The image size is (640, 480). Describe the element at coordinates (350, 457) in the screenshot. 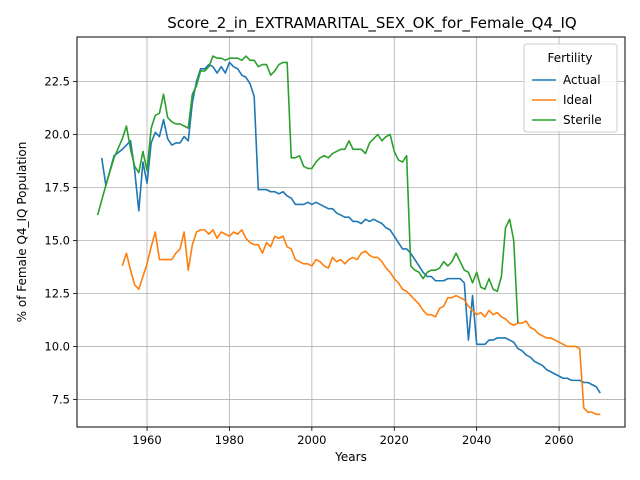

I see `x-axis-label: Years` at that location.